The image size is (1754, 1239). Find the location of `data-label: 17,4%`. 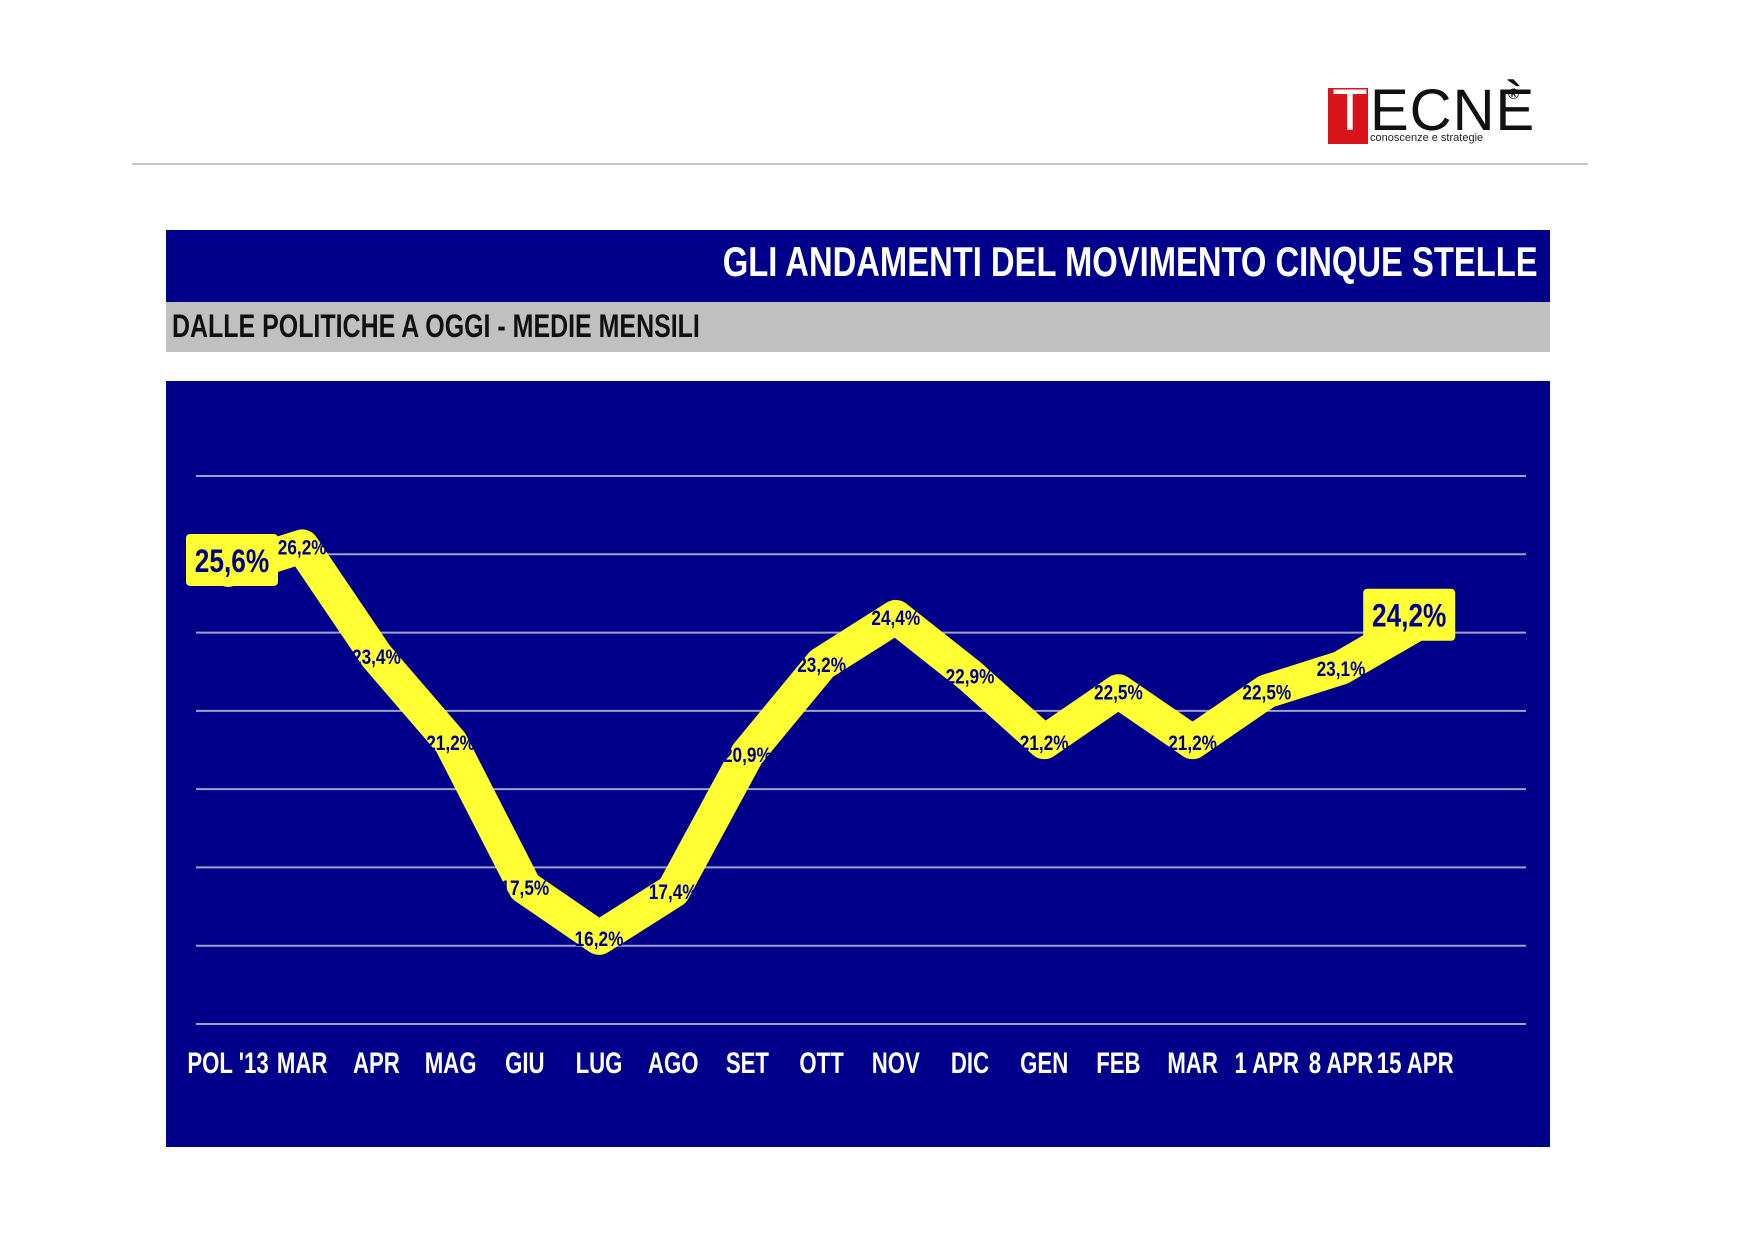

data-label: 17,4% is located at coordinates (673, 892).